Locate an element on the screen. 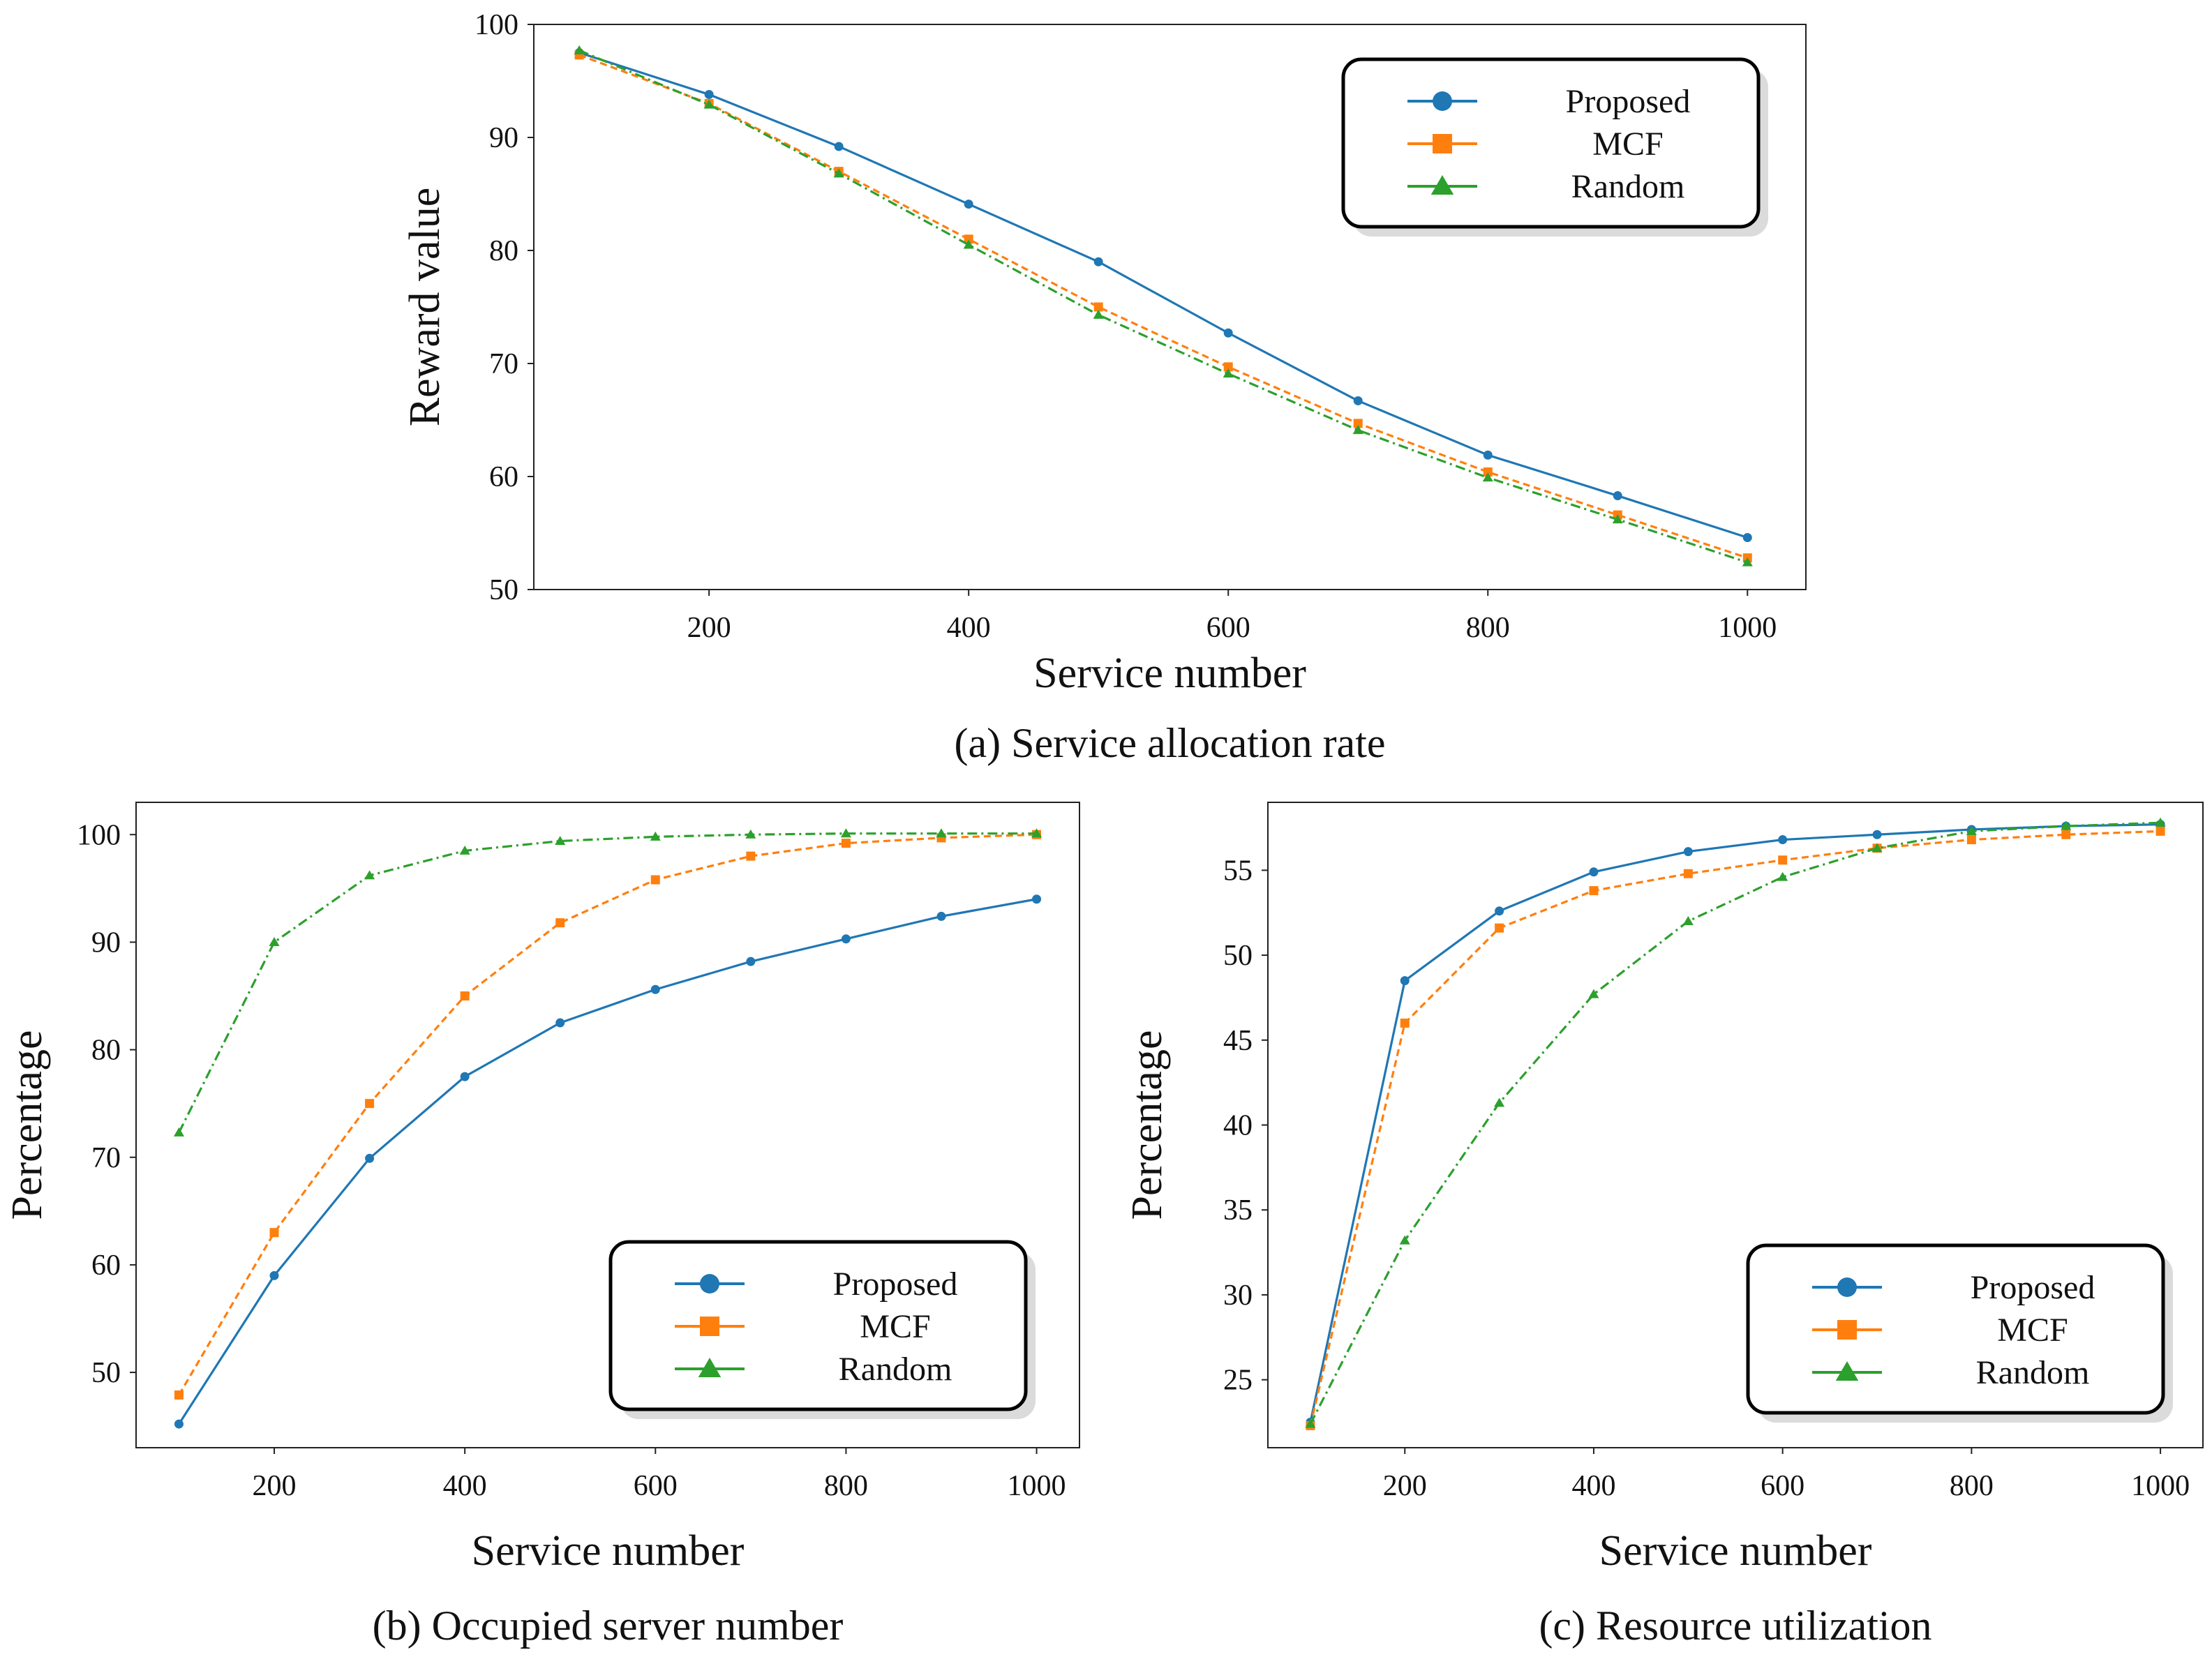  figure-caption: (b) Occupied server number is located at coordinates (609, 1626).